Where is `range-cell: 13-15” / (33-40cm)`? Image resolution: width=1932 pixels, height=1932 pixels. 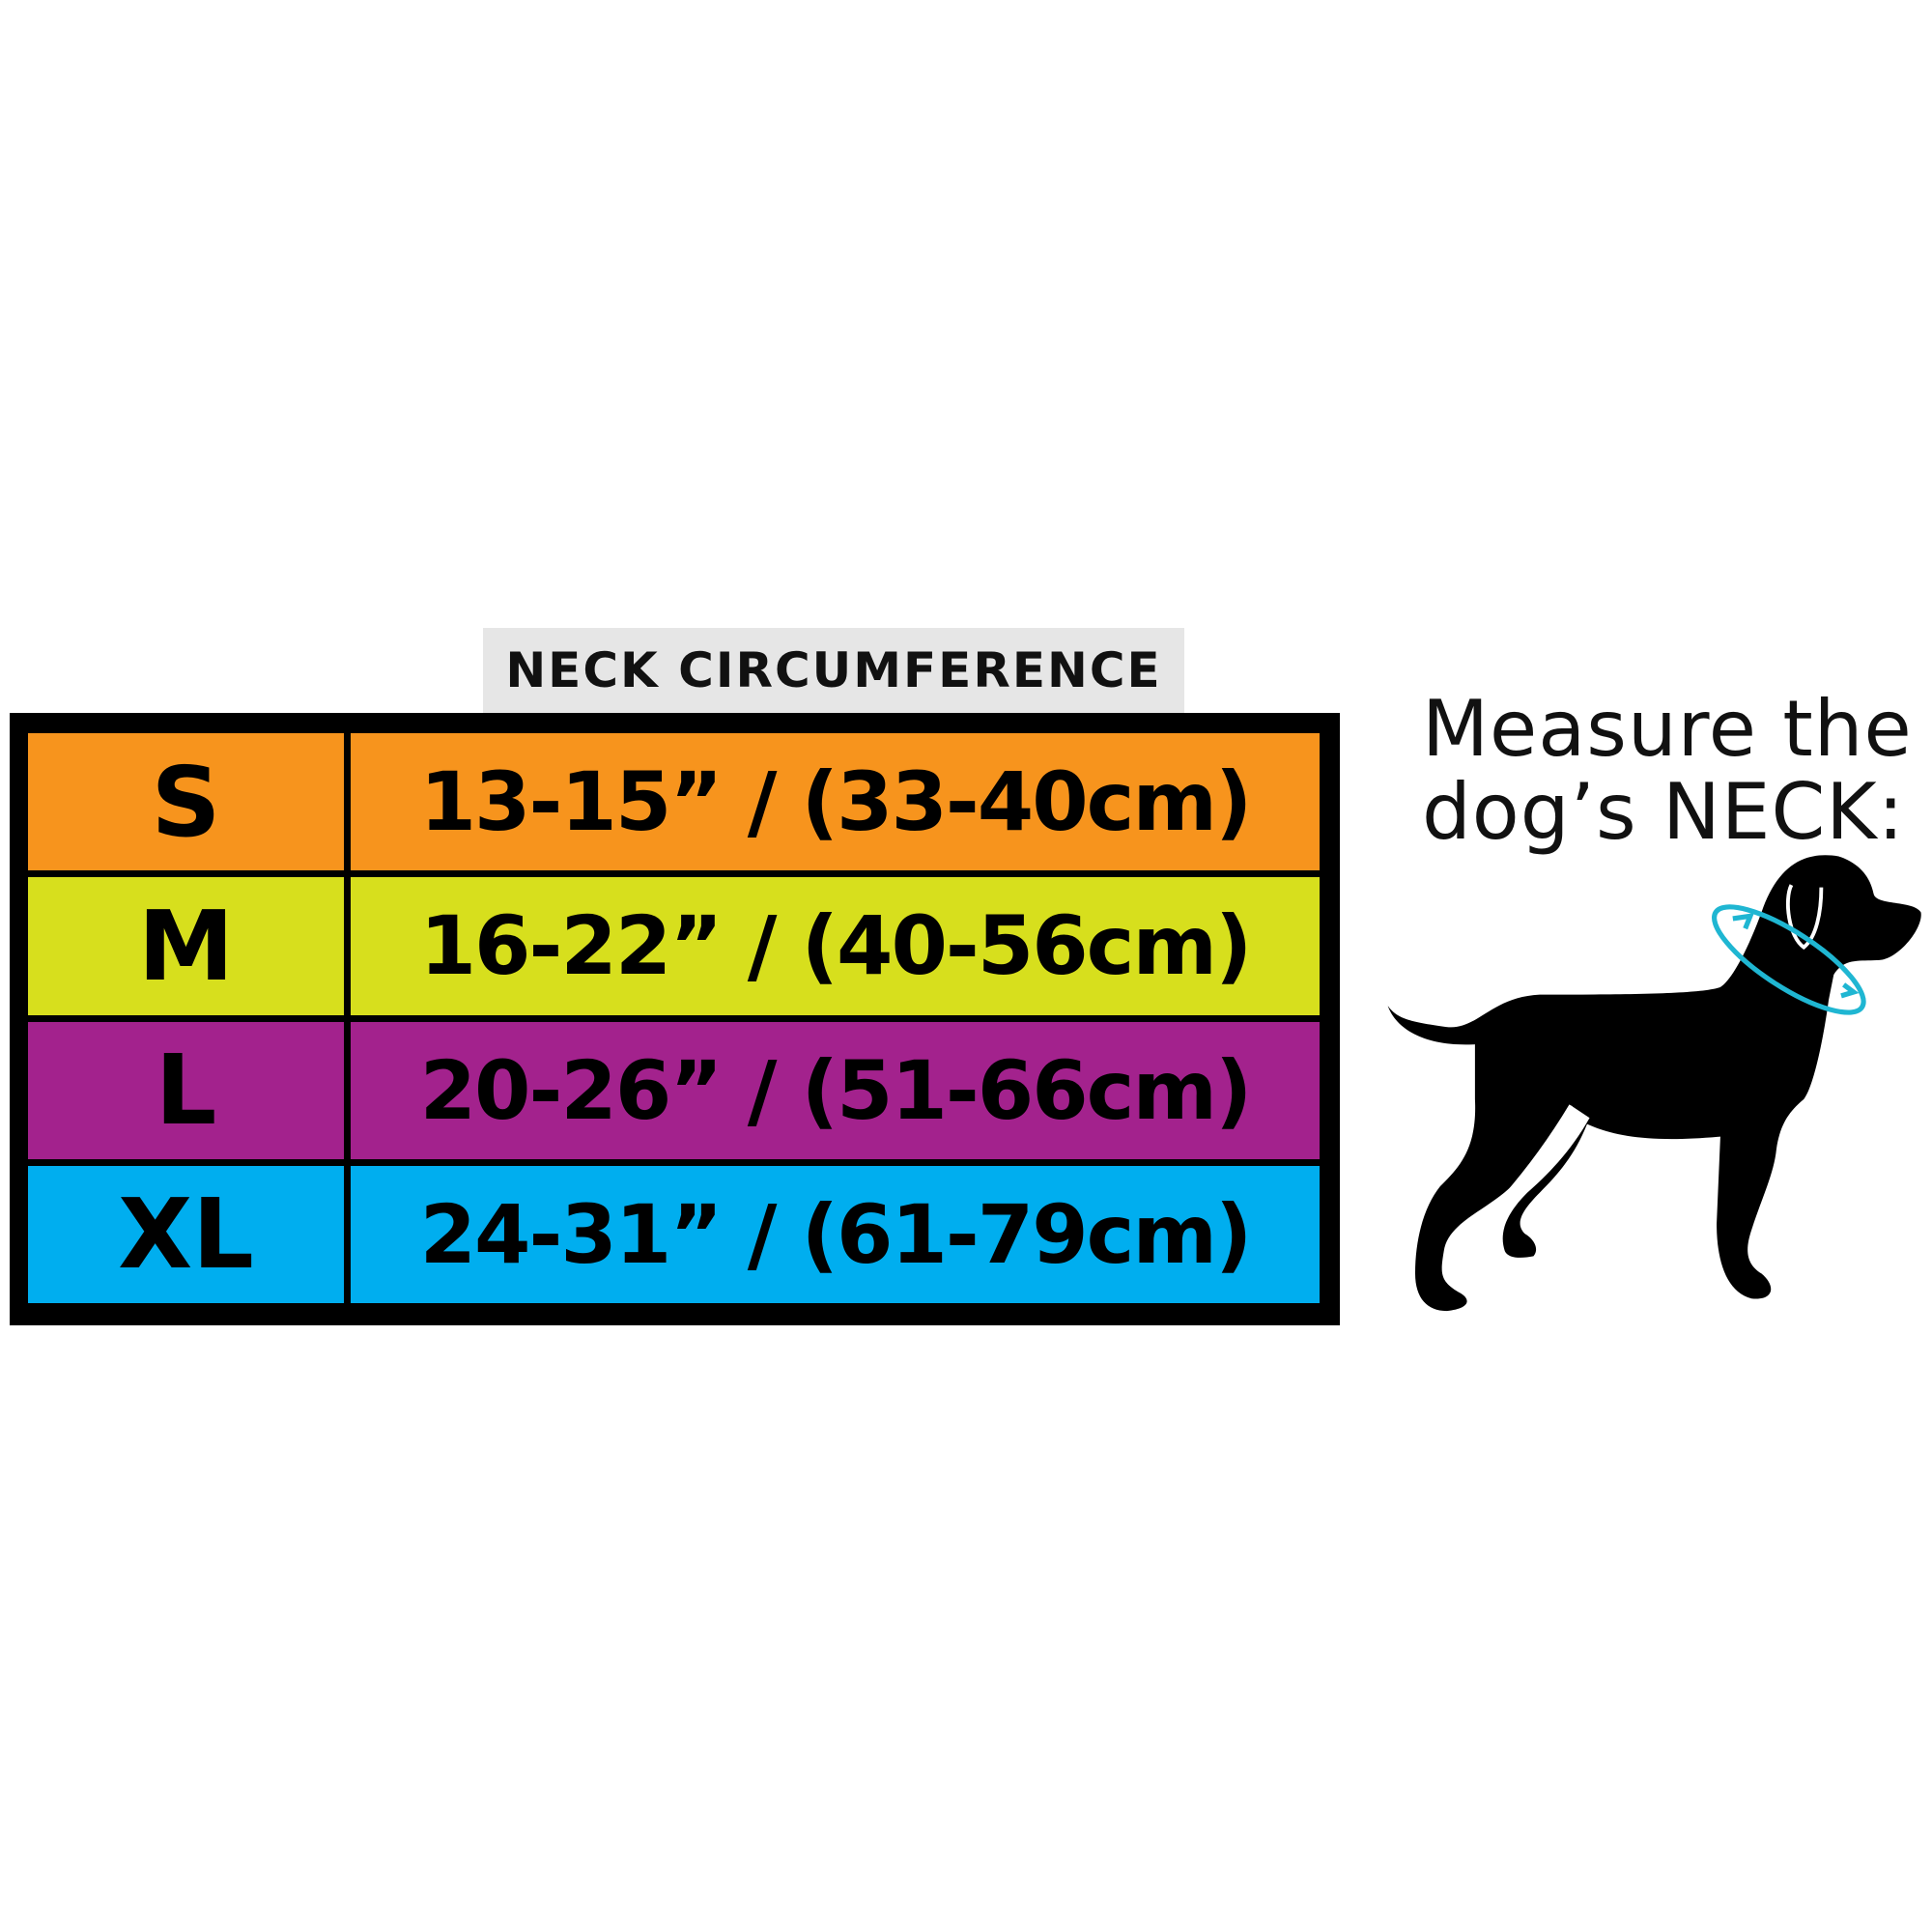 range-cell: 13-15” / (33-40cm) is located at coordinates (835, 802).